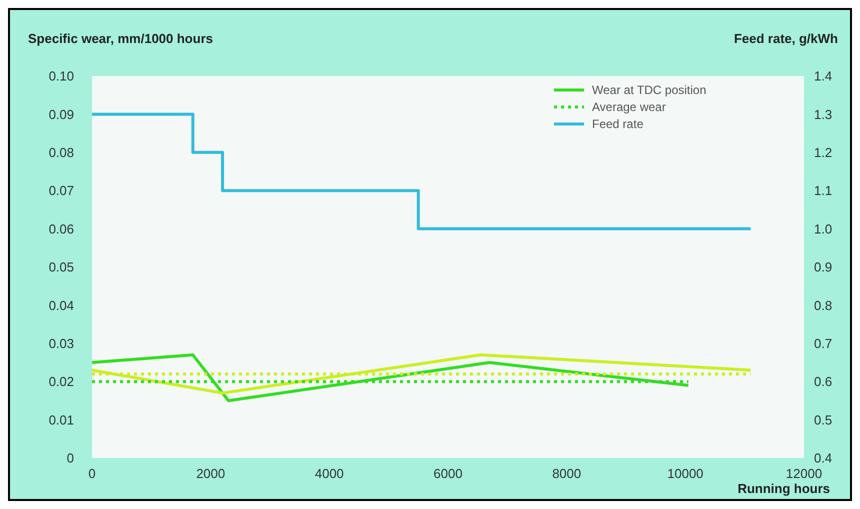 The height and width of the screenshot is (509, 860). I want to click on y-tick-label: 0.01, so click(61, 420).